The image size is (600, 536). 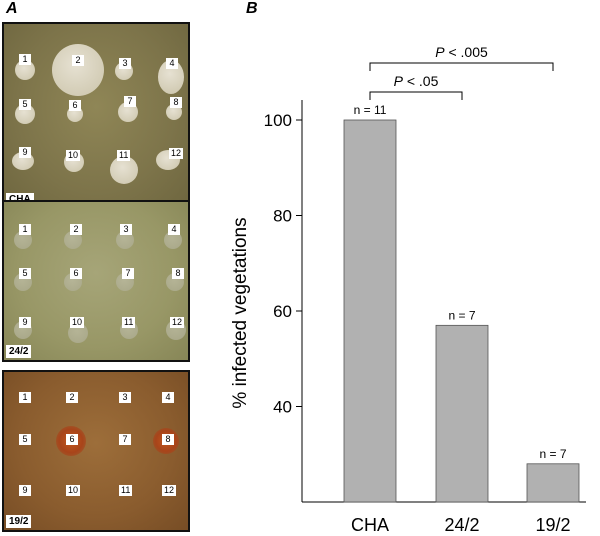 What do you see at coordinates (282, 311) in the screenshot?
I see `y-tick-label: 60` at bounding box center [282, 311].